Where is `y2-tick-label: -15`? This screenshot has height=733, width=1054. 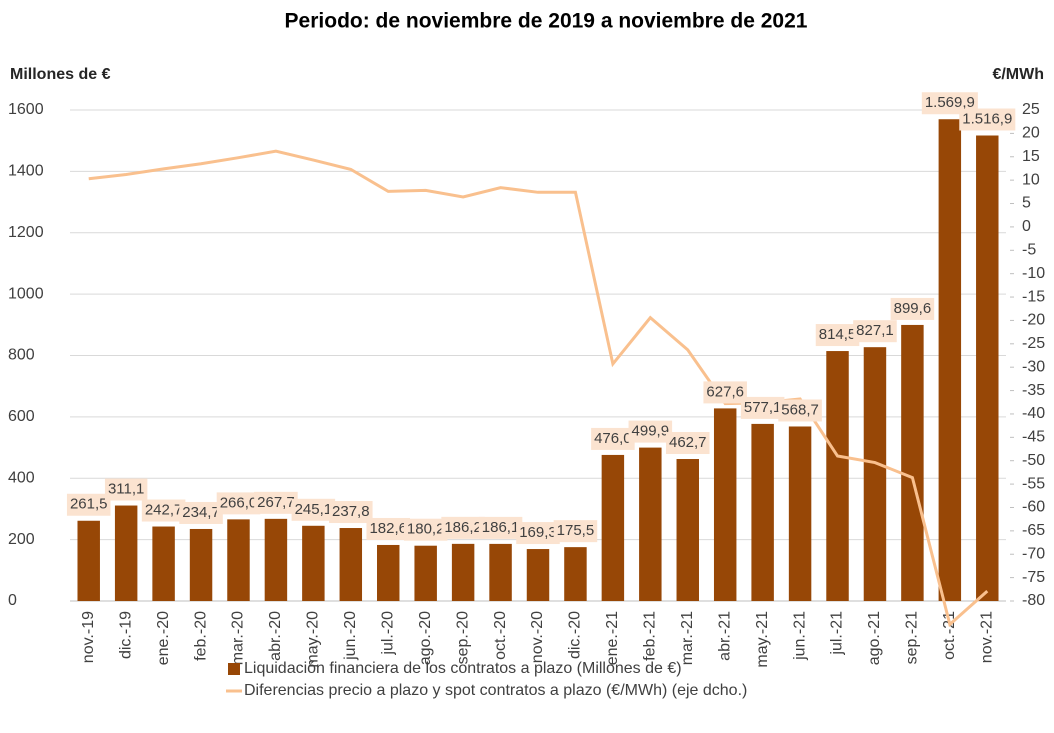 y2-tick-label: -15 is located at coordinates (1033, 296).